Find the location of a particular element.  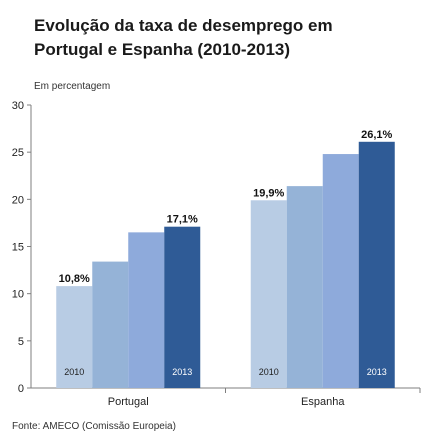

data-label: 17,1% is located at coordinates (182, 220).